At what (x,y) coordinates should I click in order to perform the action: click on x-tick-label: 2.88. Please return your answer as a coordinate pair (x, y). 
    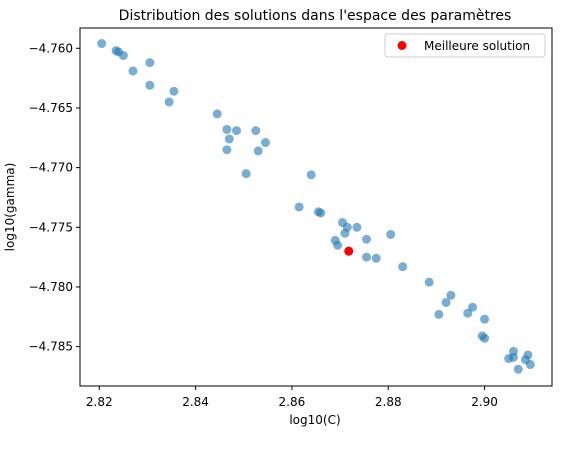
    Looking at the image, I should click on (388, 402).